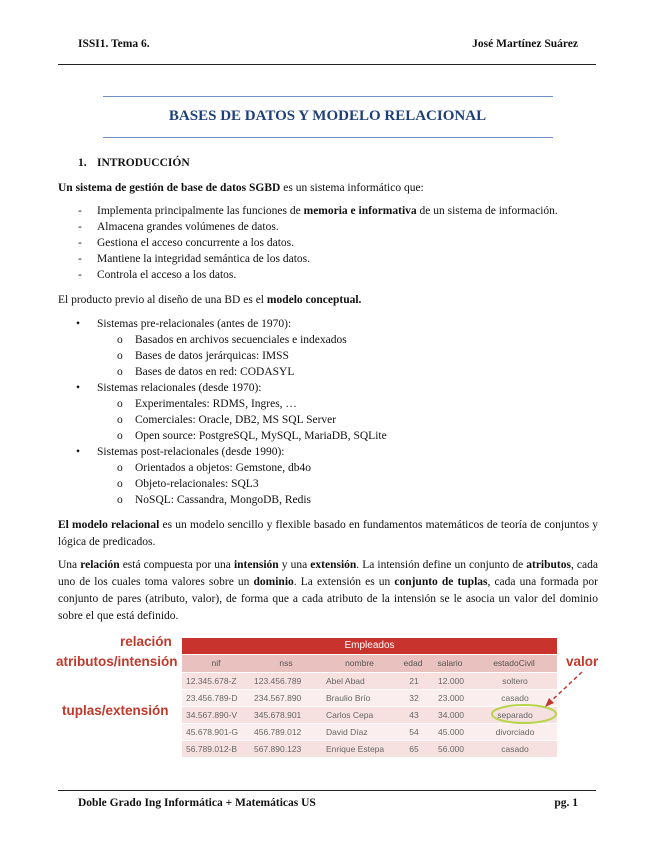 The image size is (655, 848). What do you see at coordinates (327, 116) in the screenshot?
I see `title: BASES DE DATOS Y MODELO RELACIONAL` at bounding box center [327, 116].